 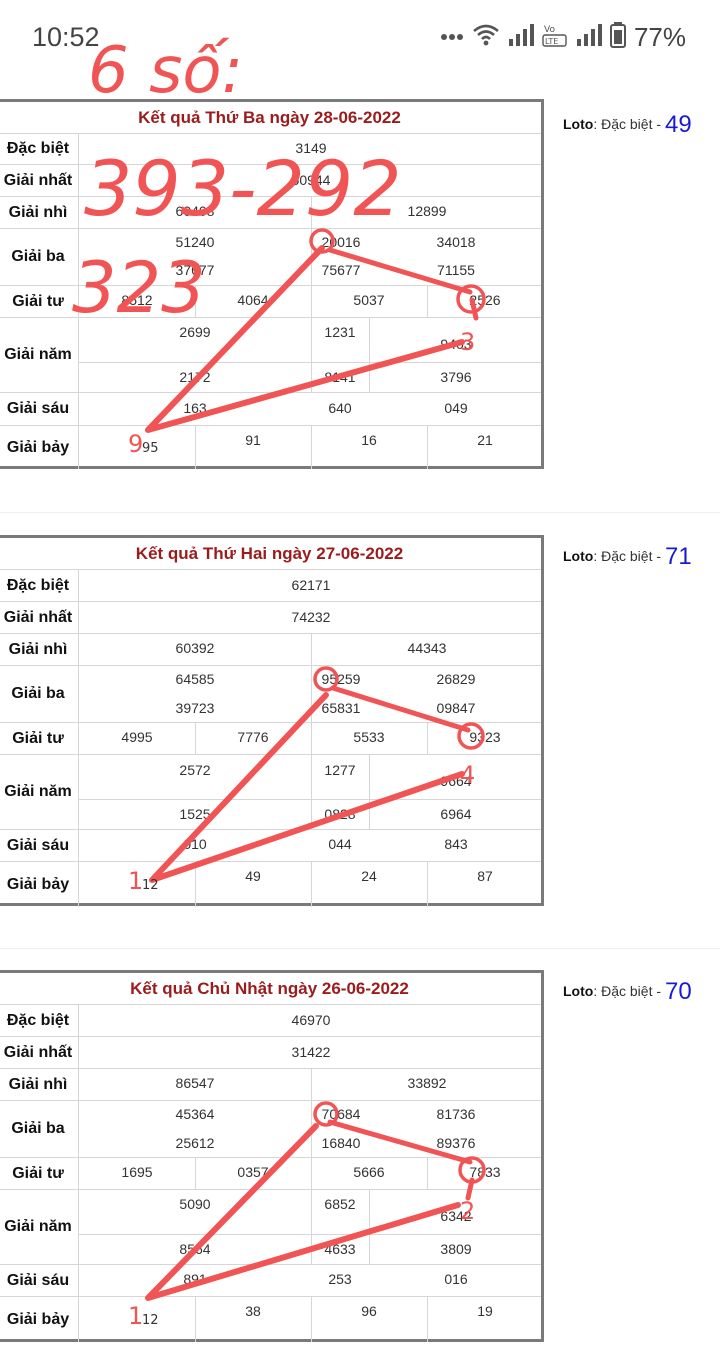 I want to click on row-giai-tu: Giải tư 8512 4064 5037 2526, so click(x=270, y=302).